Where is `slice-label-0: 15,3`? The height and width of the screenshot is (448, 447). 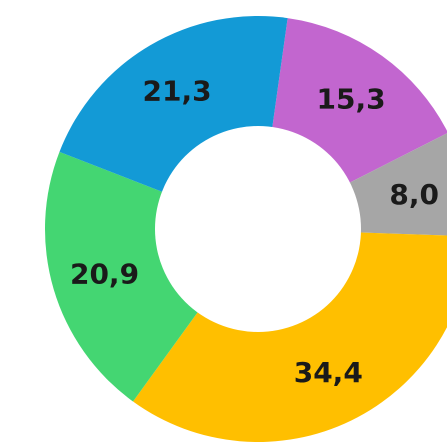 slice-label-0: 15,3 is located at coordinates (351, 98).